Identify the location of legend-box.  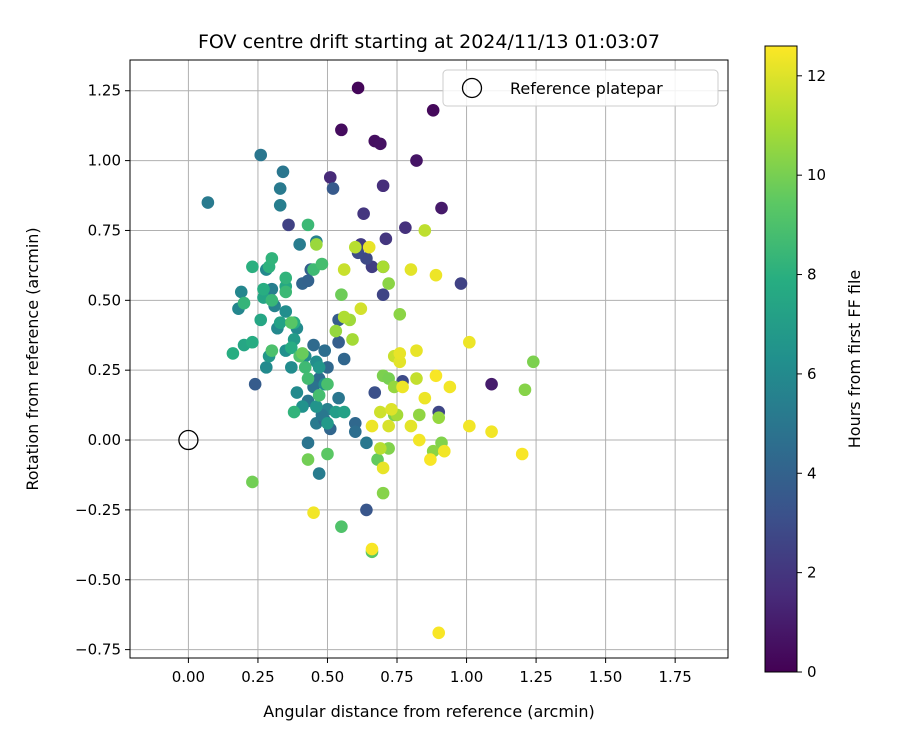
(580, 88).